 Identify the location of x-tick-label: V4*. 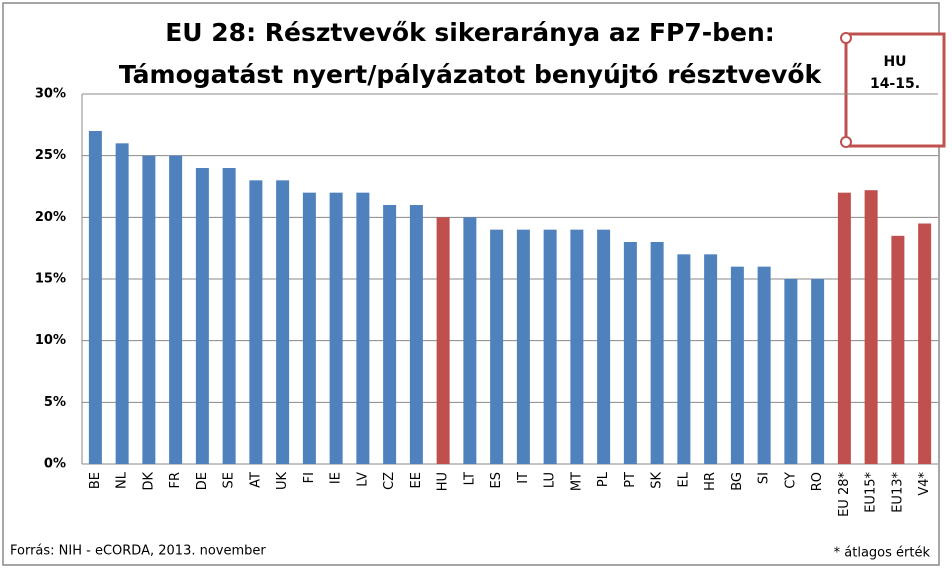
(924, 484).